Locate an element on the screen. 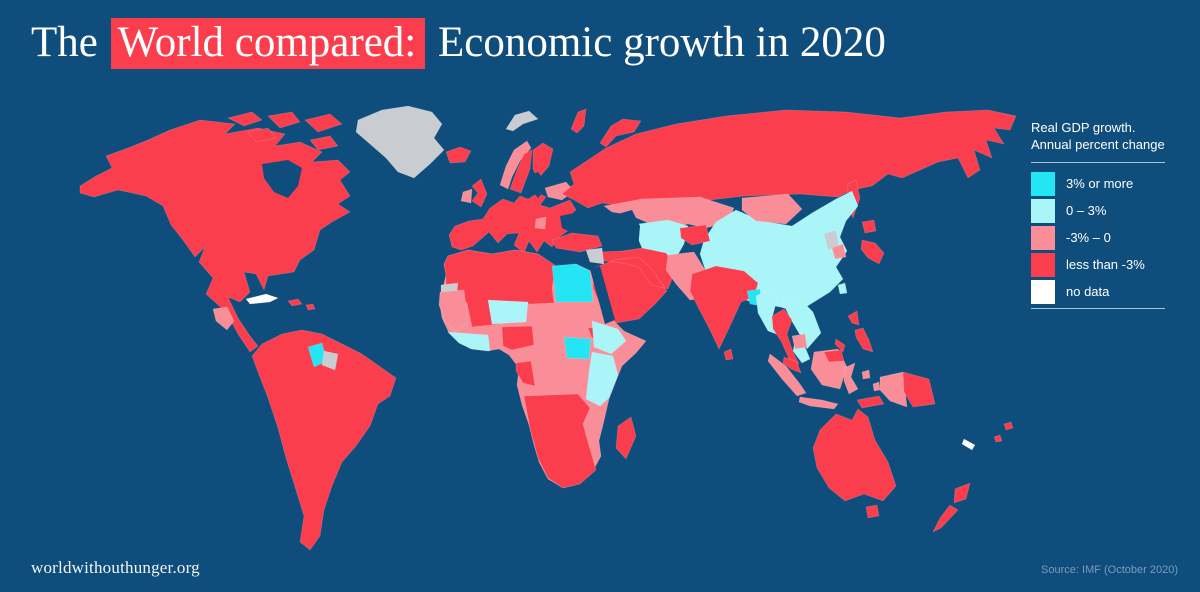 This screenshot has height=592, width=1200. map-region-nigeria is located at coordinates (518, 338).